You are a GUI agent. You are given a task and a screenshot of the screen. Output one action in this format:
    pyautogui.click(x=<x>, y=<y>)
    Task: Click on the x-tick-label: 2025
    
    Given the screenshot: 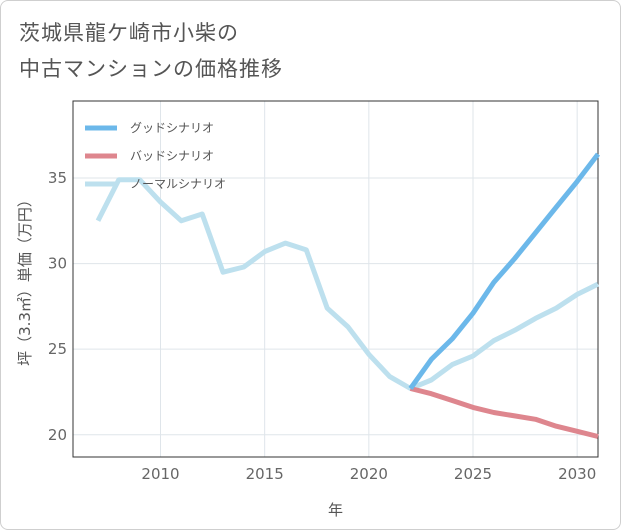 What is the action you would take?
    pyautogui.click(x=473, y=474)
    